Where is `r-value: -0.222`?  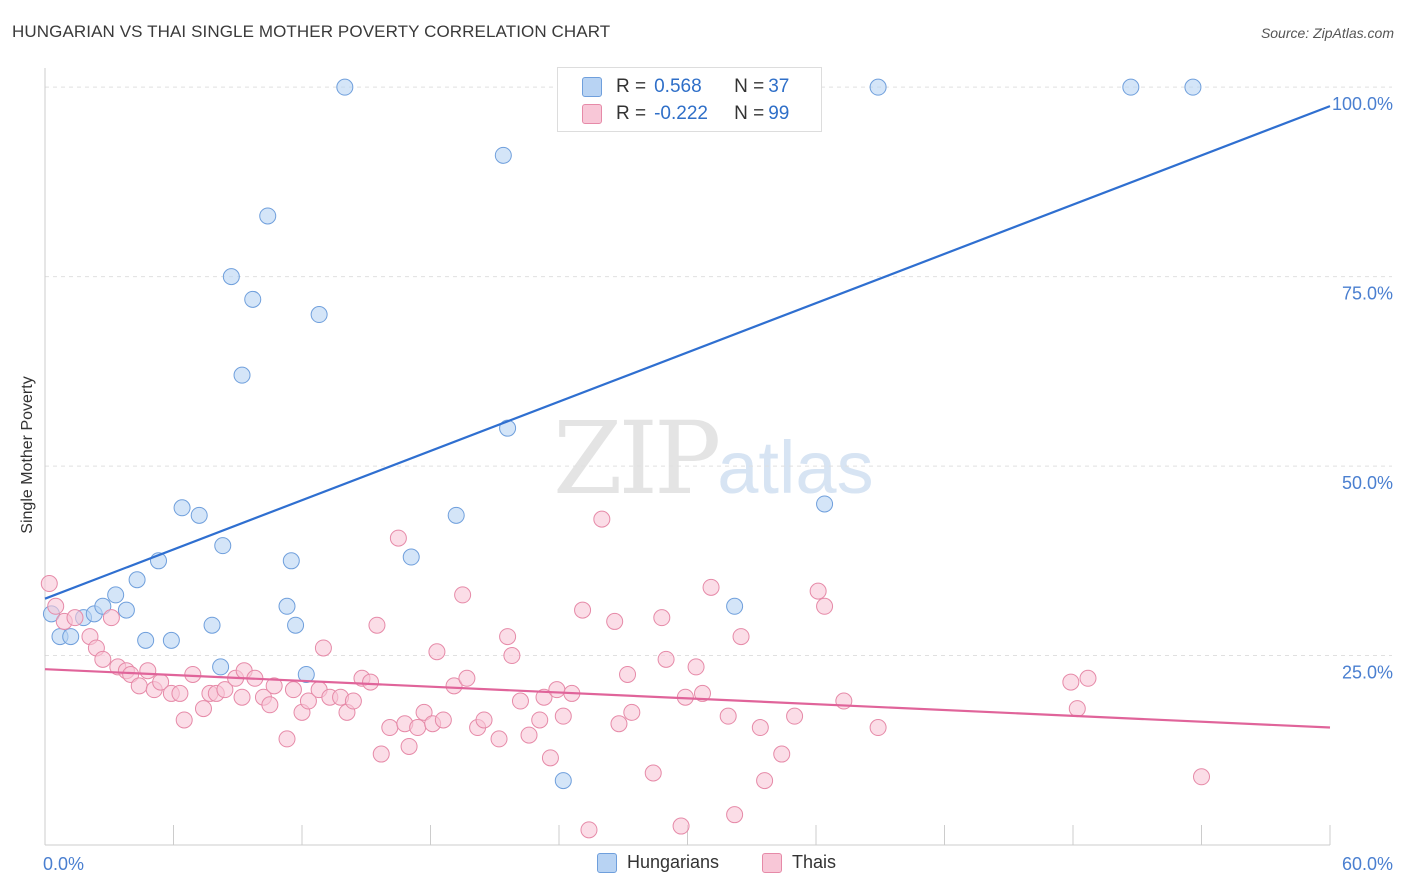
r-value: -0.222 is located at coordinates (681, 113).